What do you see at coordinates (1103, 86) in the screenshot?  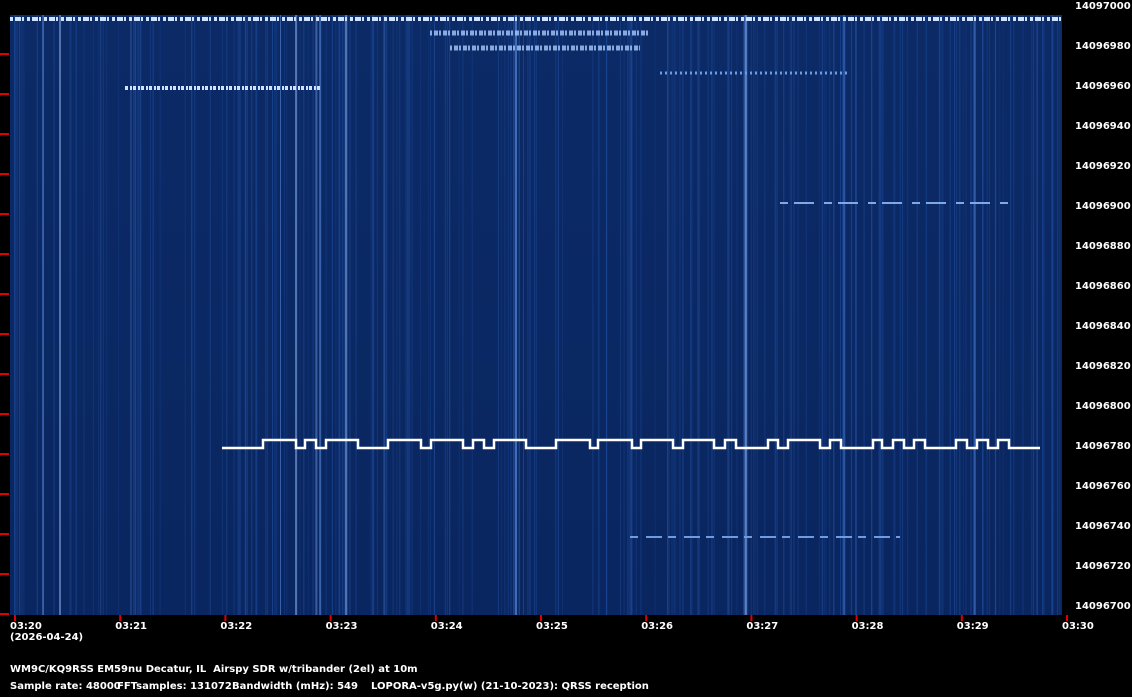 I see `y-tick-label: 14096960` at bounding box center [1103, 86].